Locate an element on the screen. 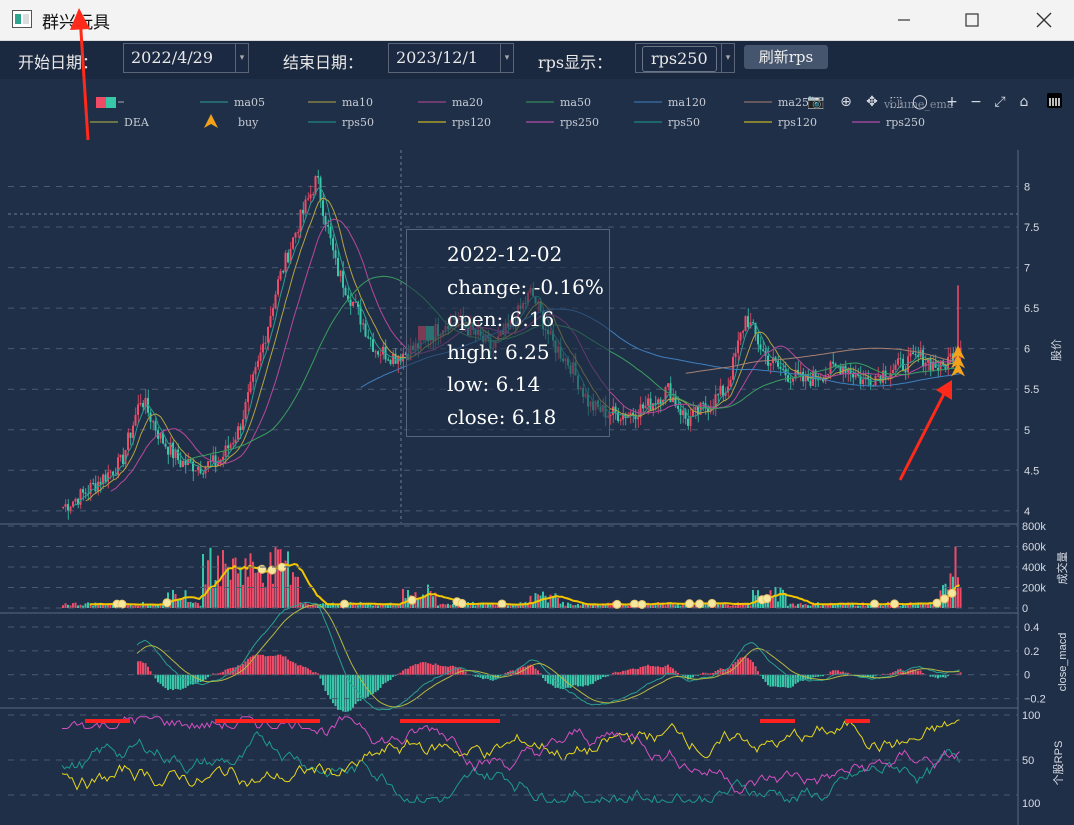 This screenshot has width=1074, height=825. minimize-button is located at coordinates (904, 20).